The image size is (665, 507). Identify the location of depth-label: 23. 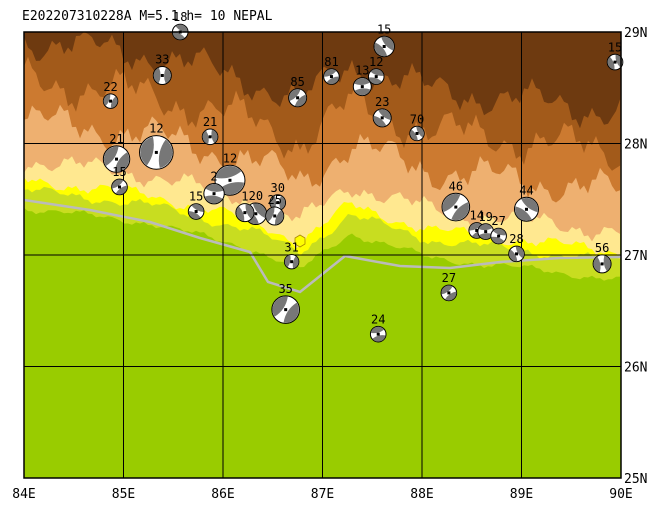
(382, 102).